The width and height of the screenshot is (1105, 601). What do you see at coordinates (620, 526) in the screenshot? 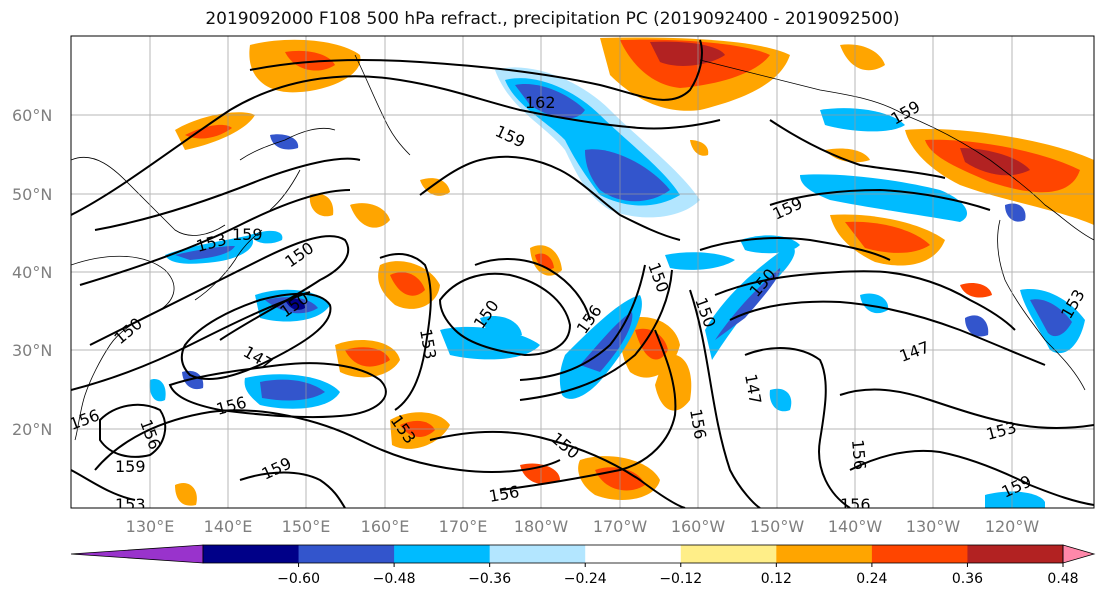
I see `lon-label: 170°W` at bounding box center [620, 526].